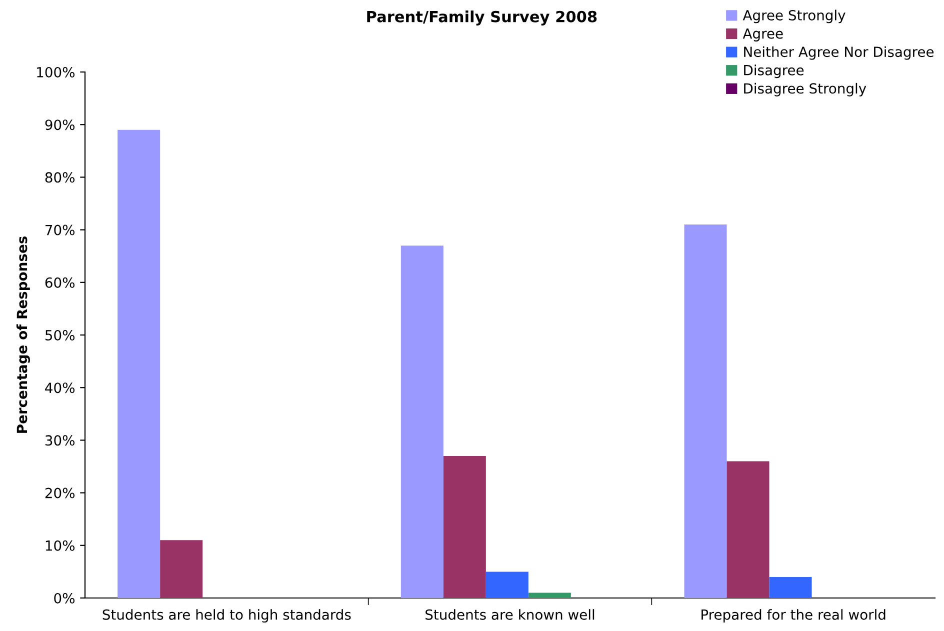  Describe the element at coordinates (762, 35) in the screenshot. I see `legend-label: Agree` at that location.